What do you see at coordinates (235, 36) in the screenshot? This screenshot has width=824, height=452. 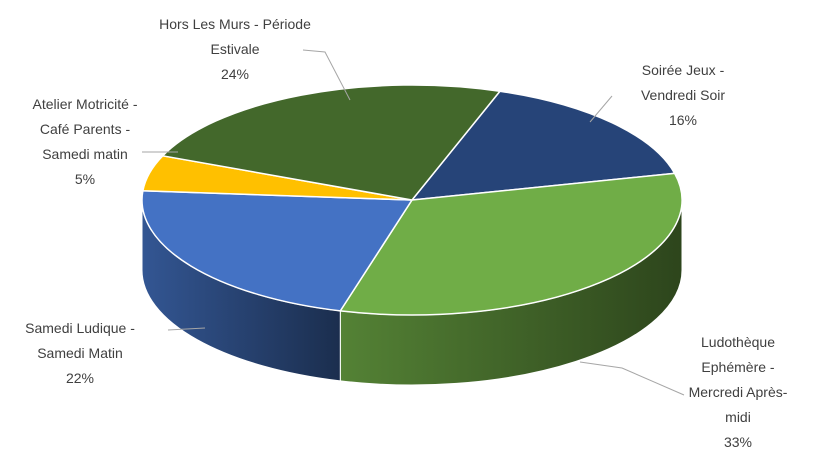 I see `category-label: Hors Les Murs - Période Estivale` at bounding box center [235, 36].